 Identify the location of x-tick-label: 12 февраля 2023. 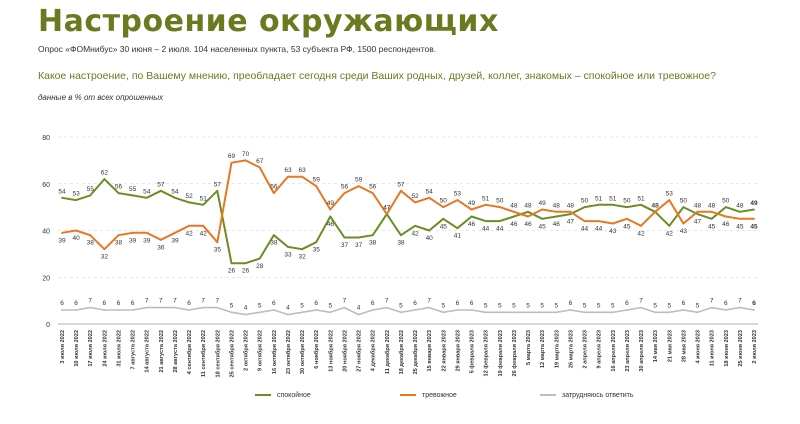
(486, 353).